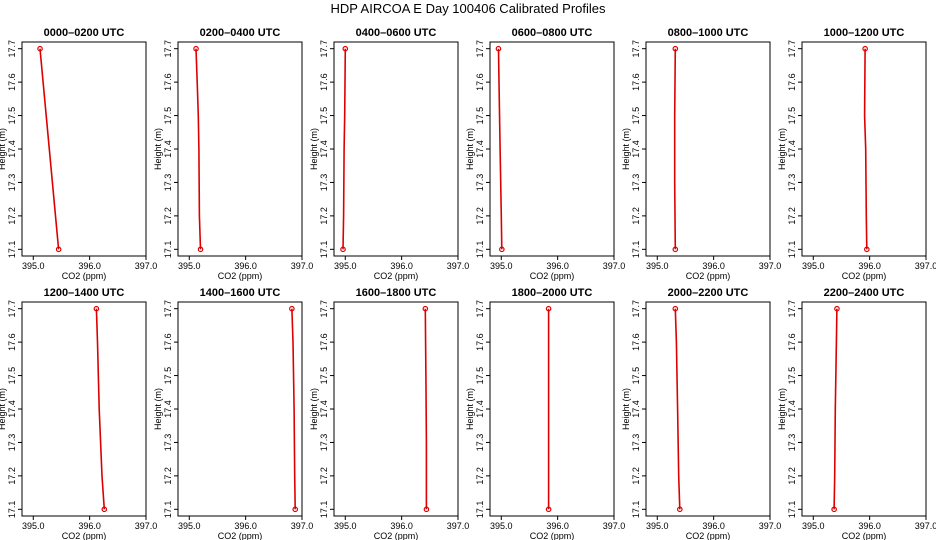 This screenshot has width=936, height=540. What do you see at coordinates (396, 33) in the screenshot?
I see `panel-title: 0400–0600 UTC` at bounding box center [396, 33].